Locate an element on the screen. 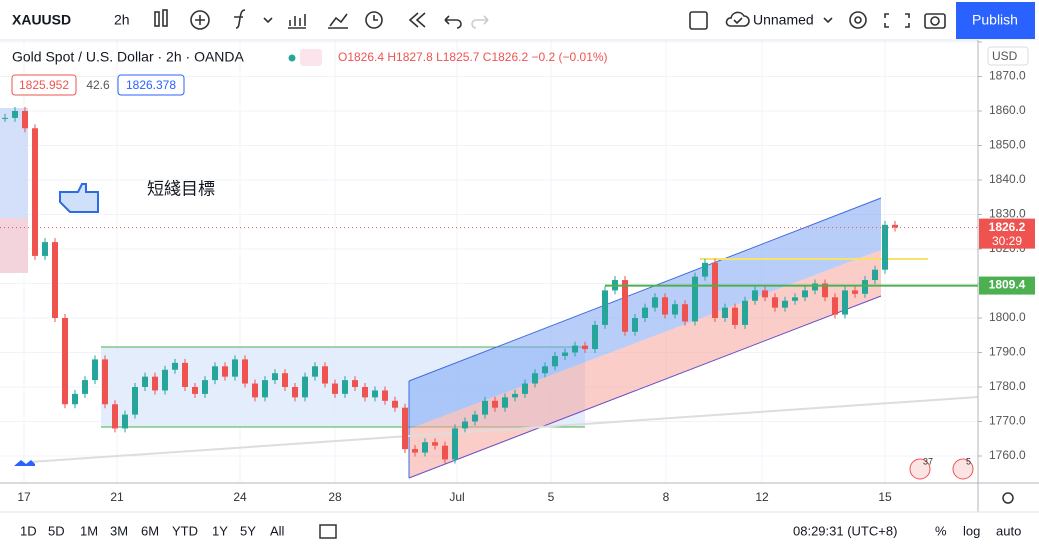 This screenshot has height=553, width=1039. range-button: 6M is located at coordinates (150, 530).